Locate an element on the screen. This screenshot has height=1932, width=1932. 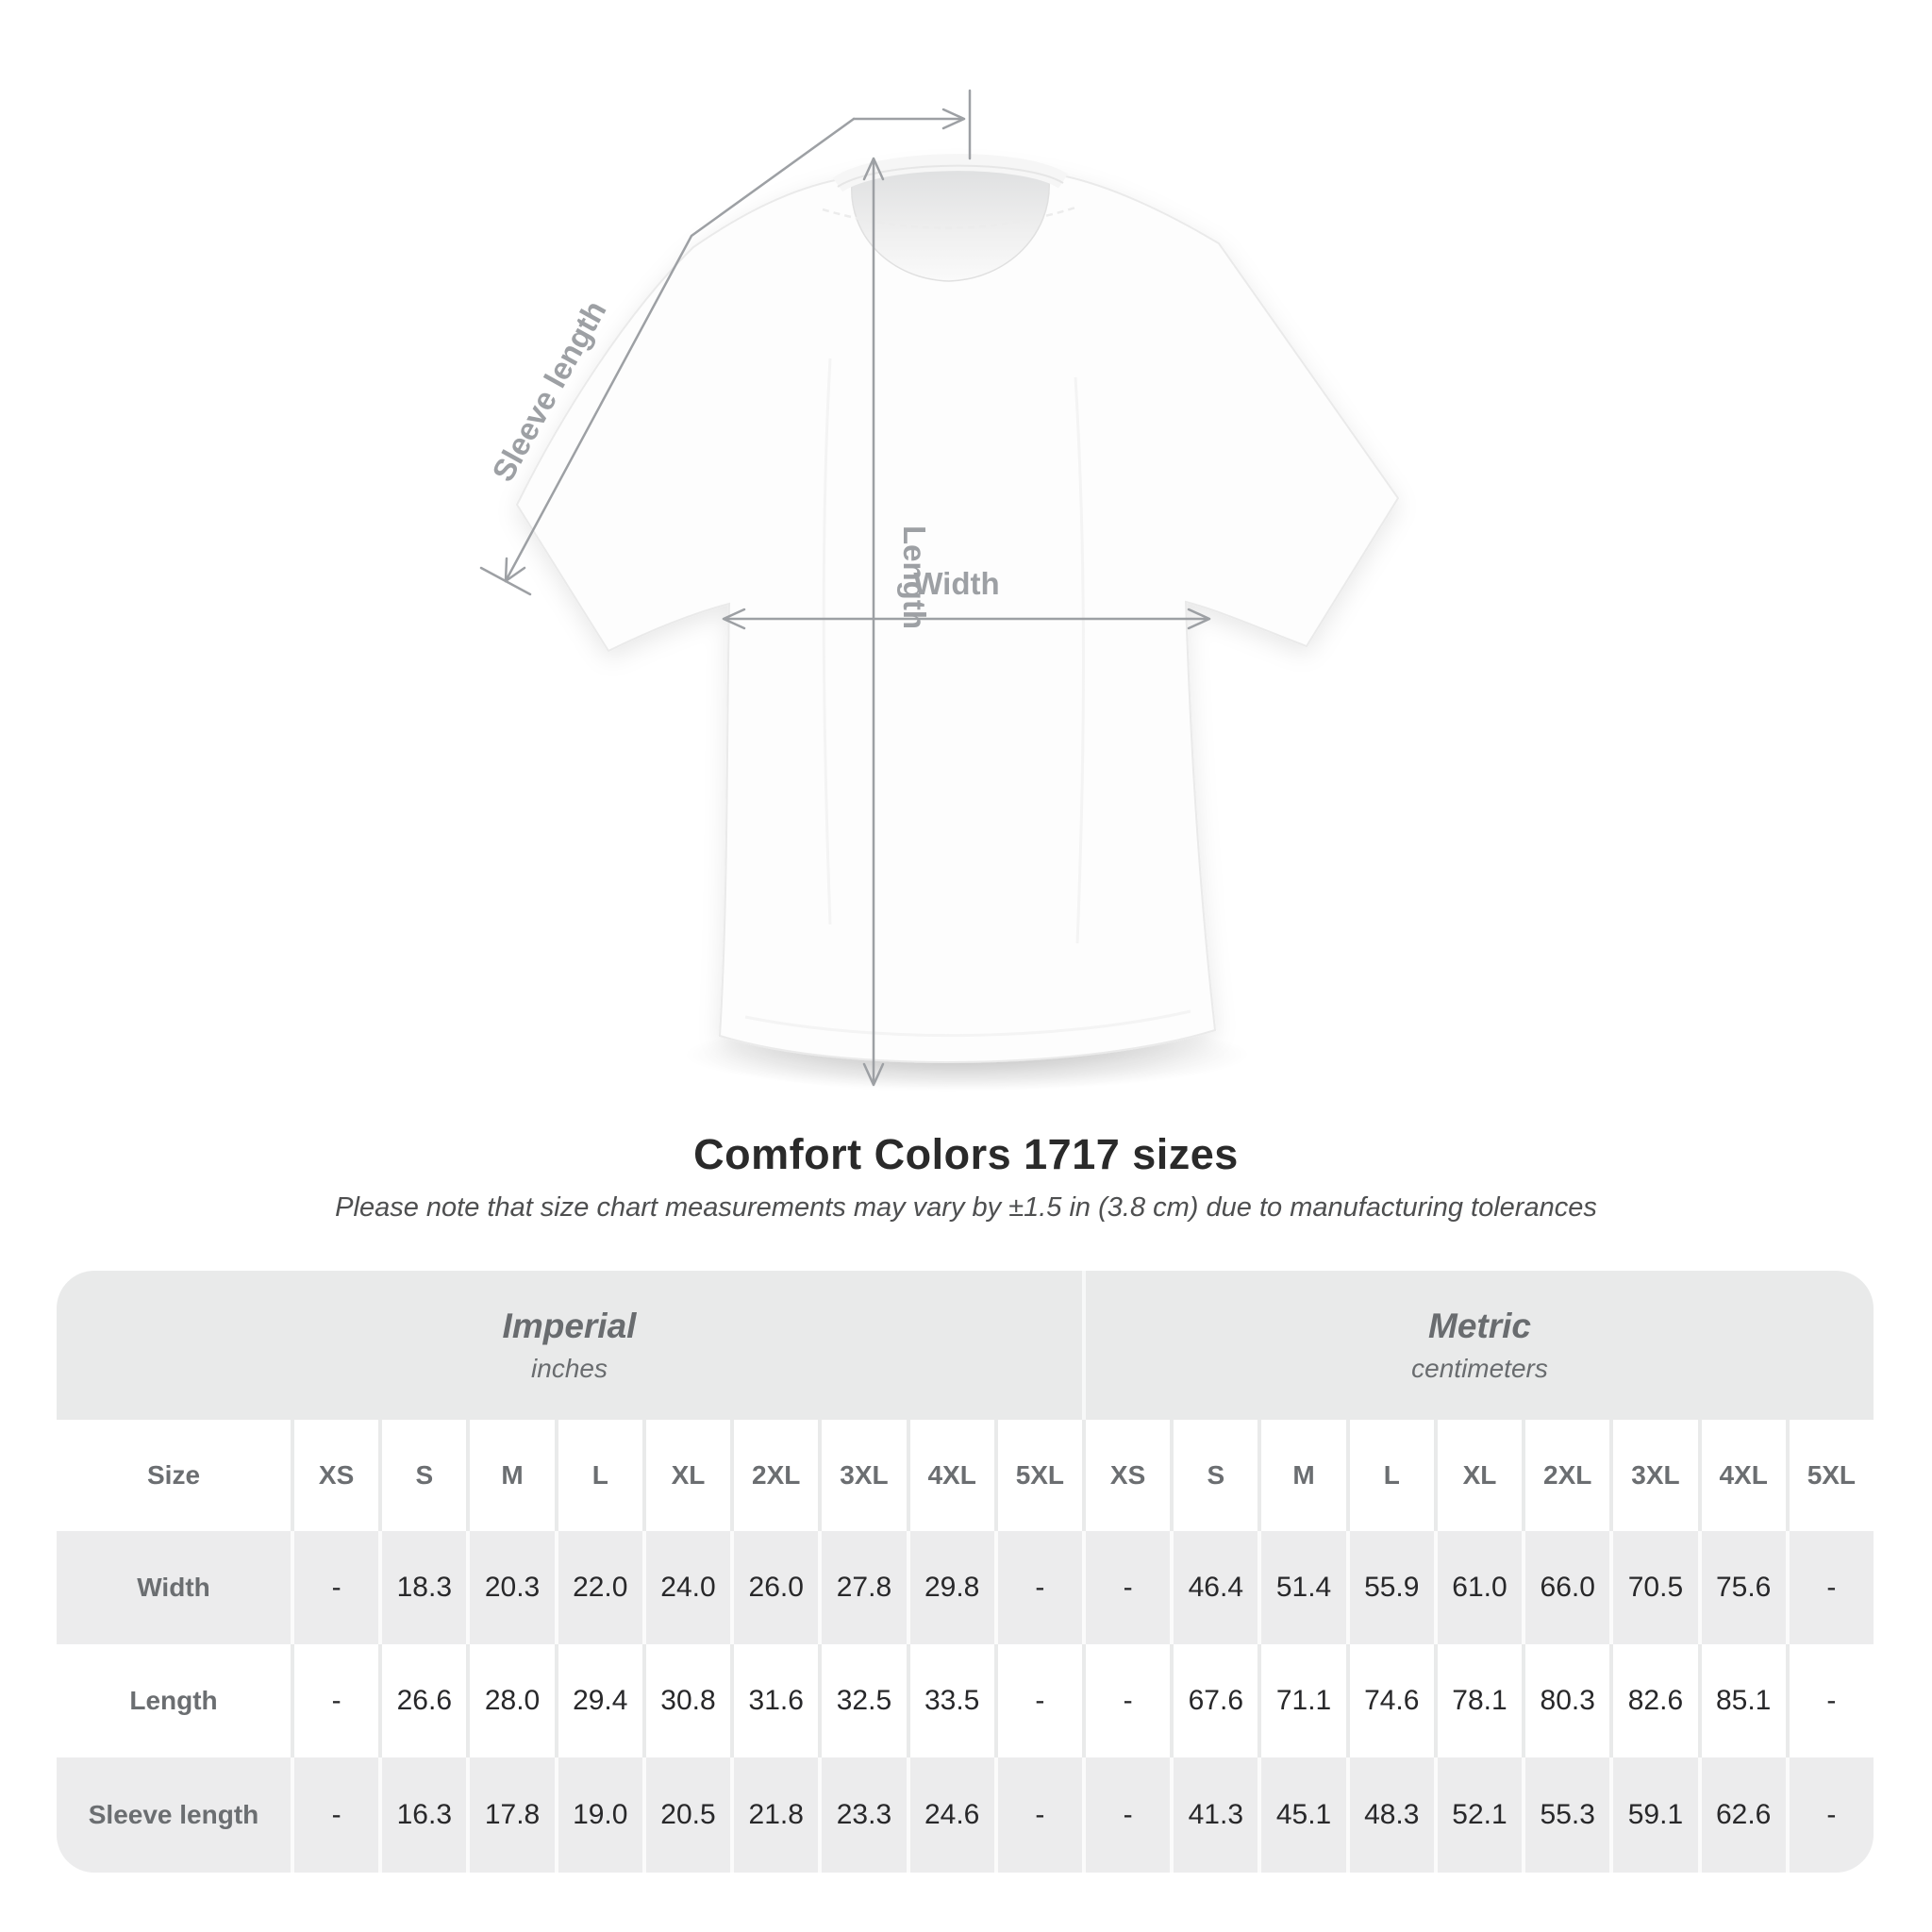
value-cell: 29.4 is located at coordinates (598, 1701).